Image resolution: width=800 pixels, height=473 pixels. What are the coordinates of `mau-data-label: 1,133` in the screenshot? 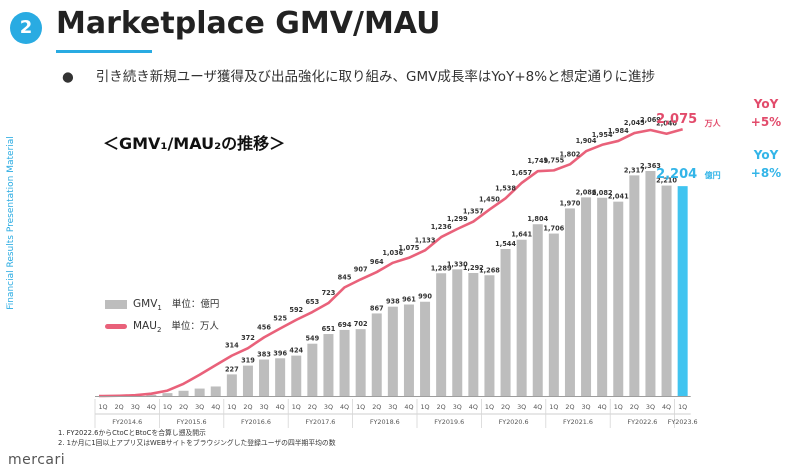 It's located at (425, 240).